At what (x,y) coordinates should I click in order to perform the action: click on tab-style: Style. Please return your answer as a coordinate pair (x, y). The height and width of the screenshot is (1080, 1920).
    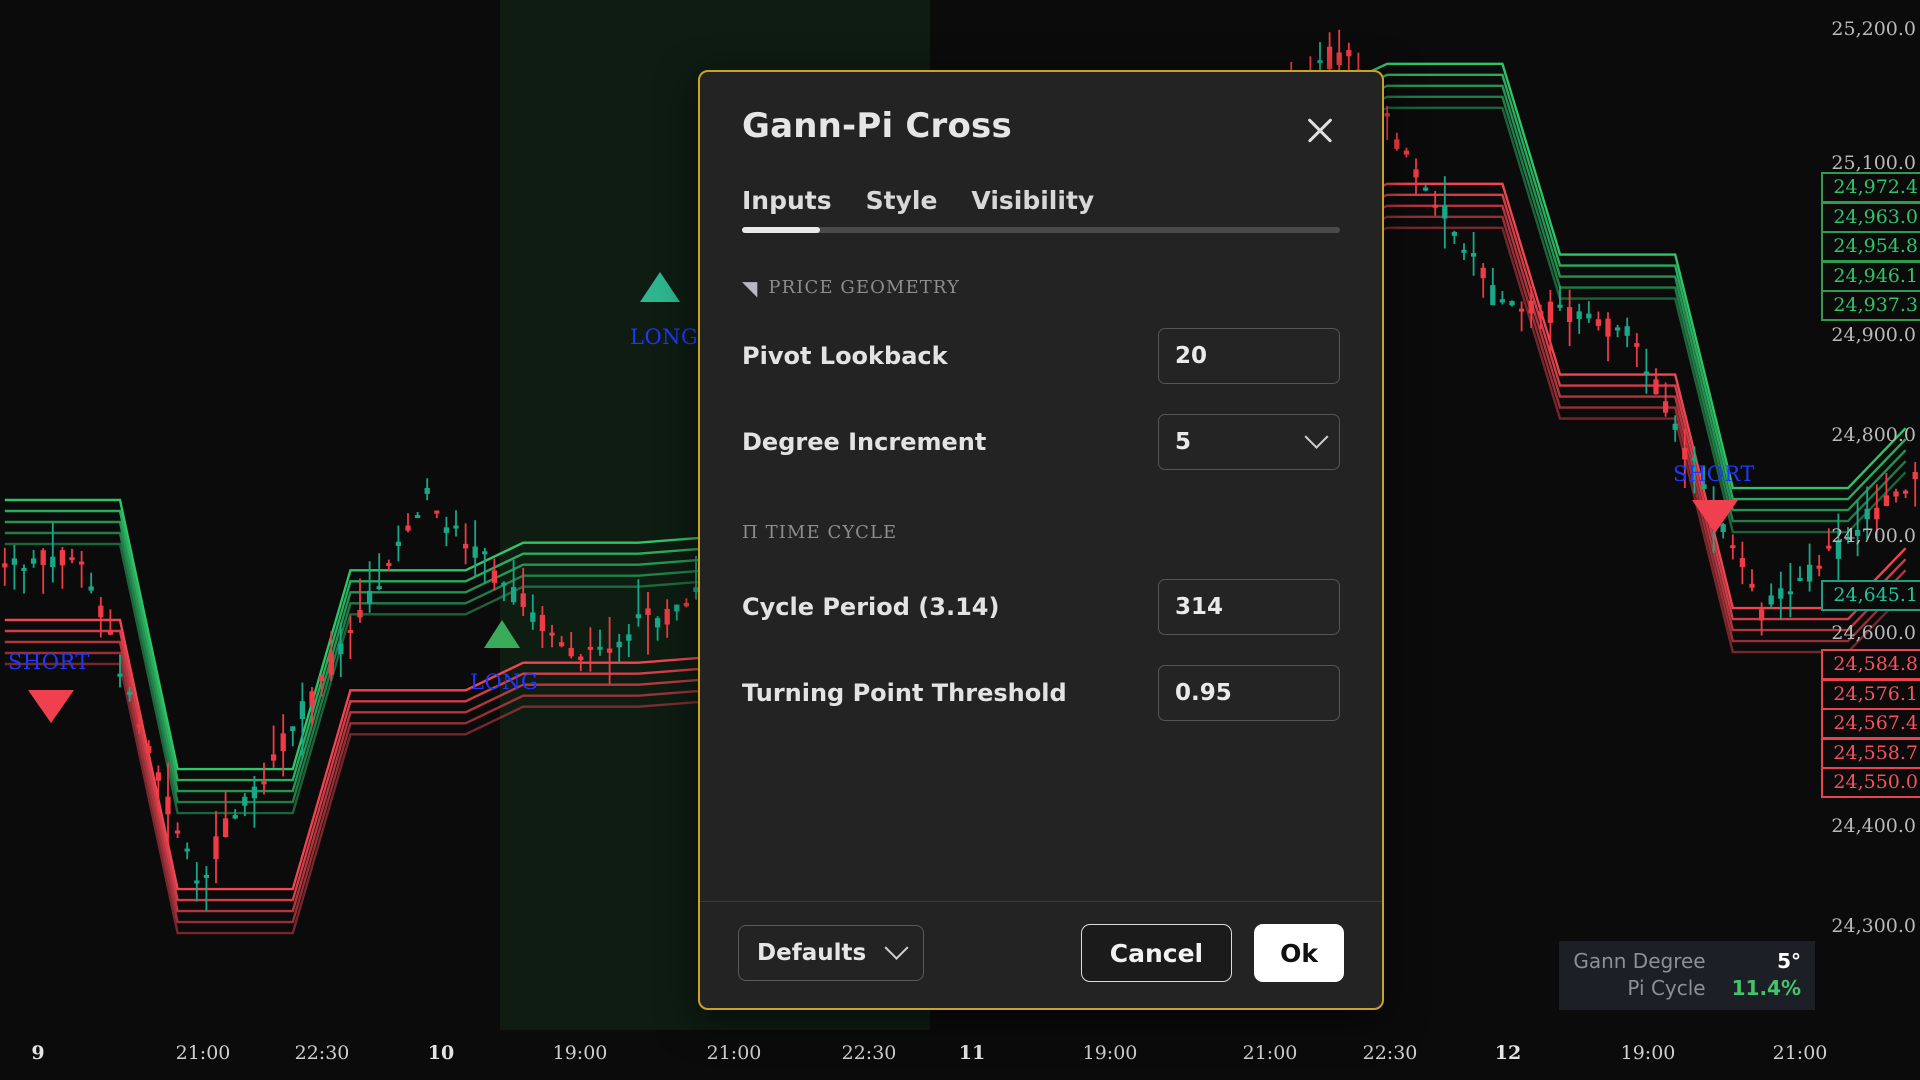
    Looking at the image, I should click on (901, 200).